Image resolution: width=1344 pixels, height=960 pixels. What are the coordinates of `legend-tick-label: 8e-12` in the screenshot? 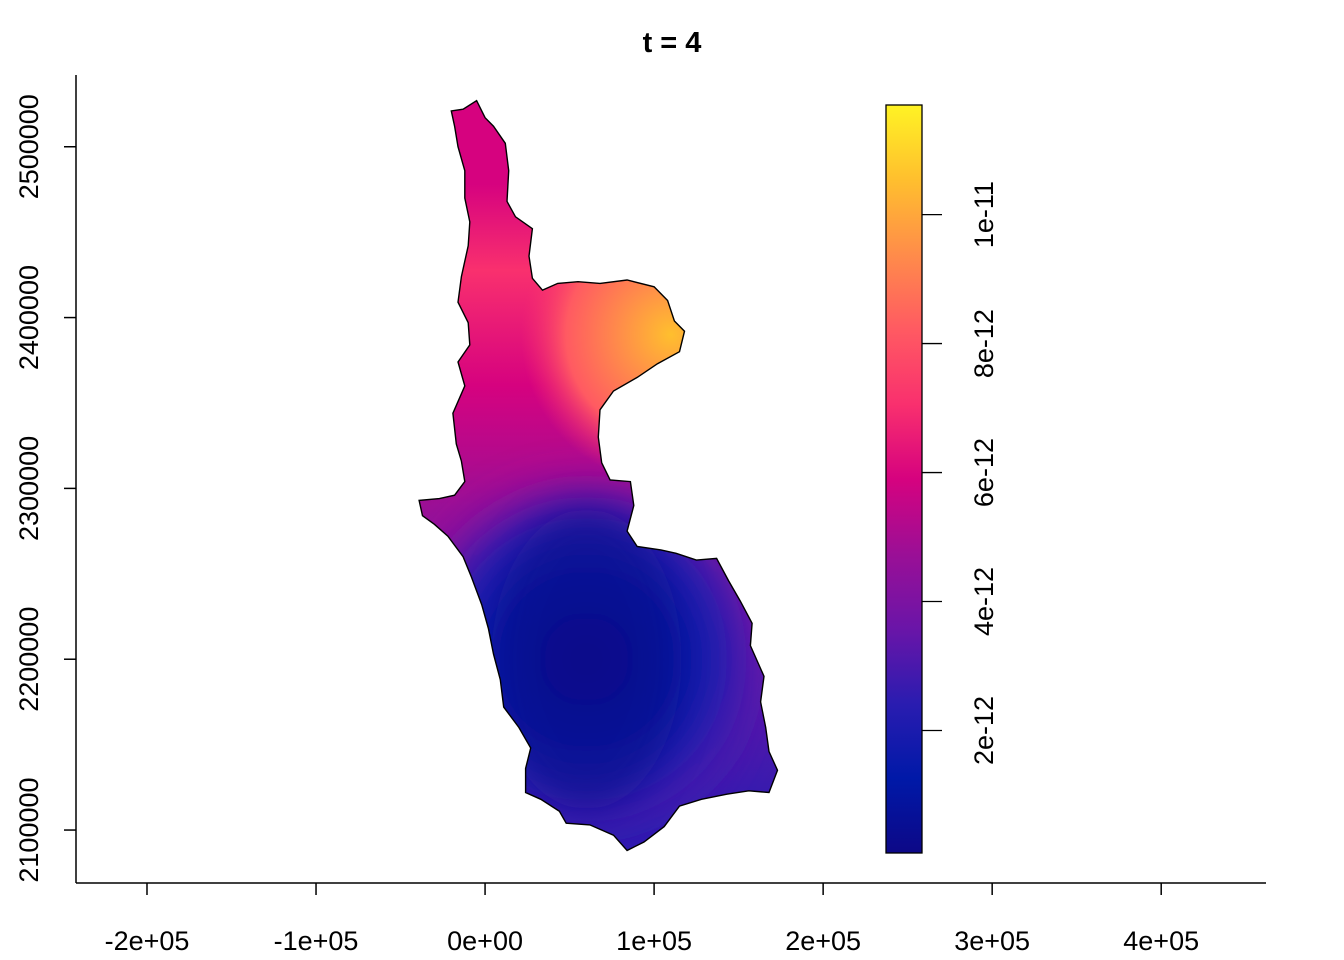 It's located at (984, 343).